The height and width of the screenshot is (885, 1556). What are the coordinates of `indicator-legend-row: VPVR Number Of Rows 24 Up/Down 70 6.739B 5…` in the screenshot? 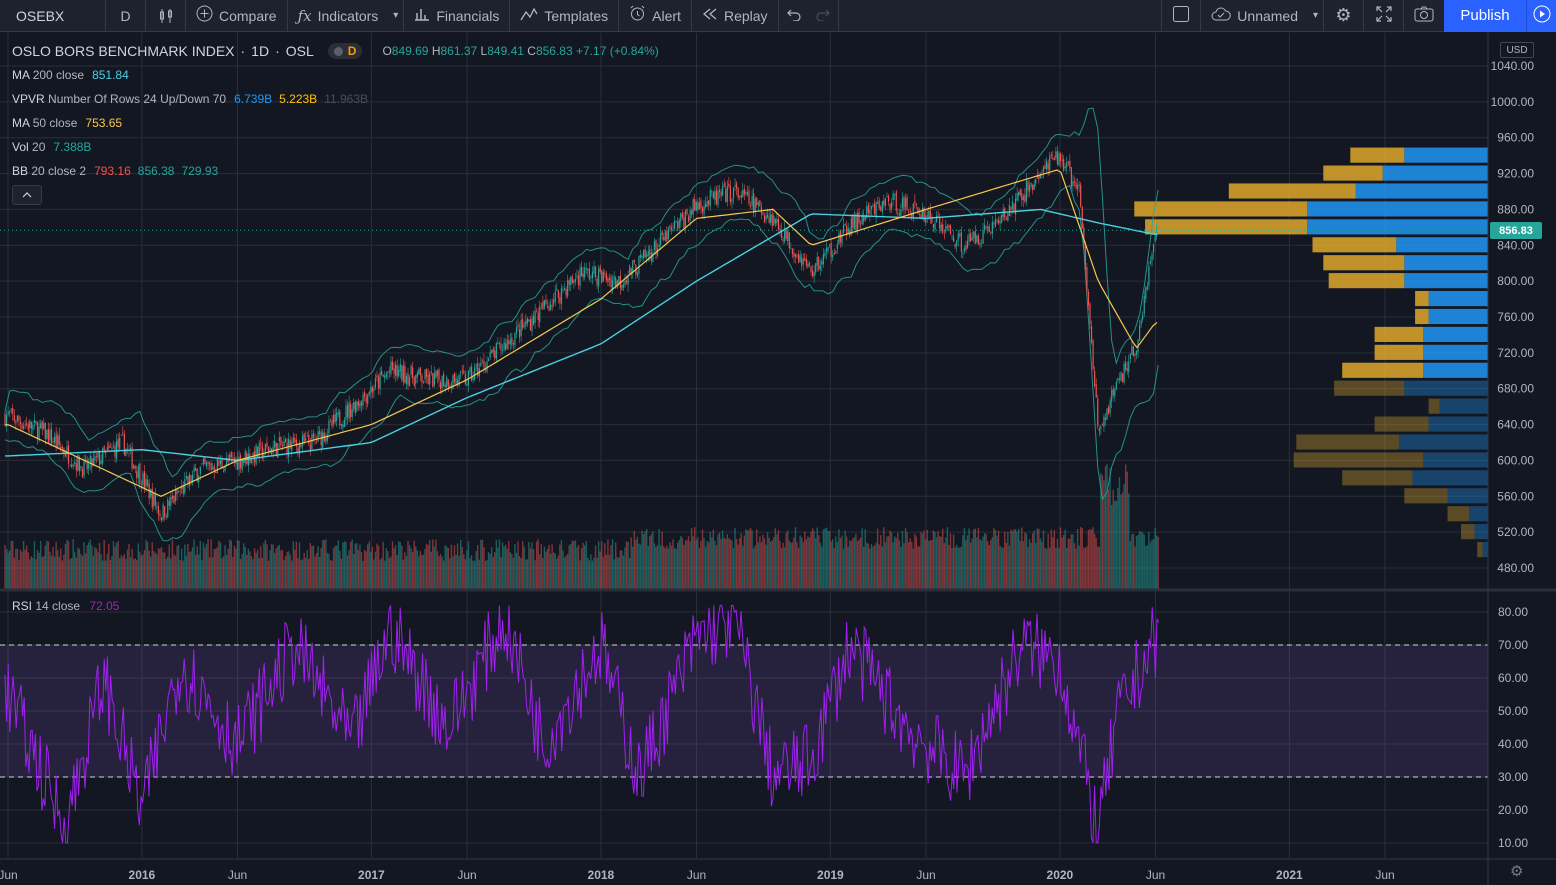 It's located at (335, 99).